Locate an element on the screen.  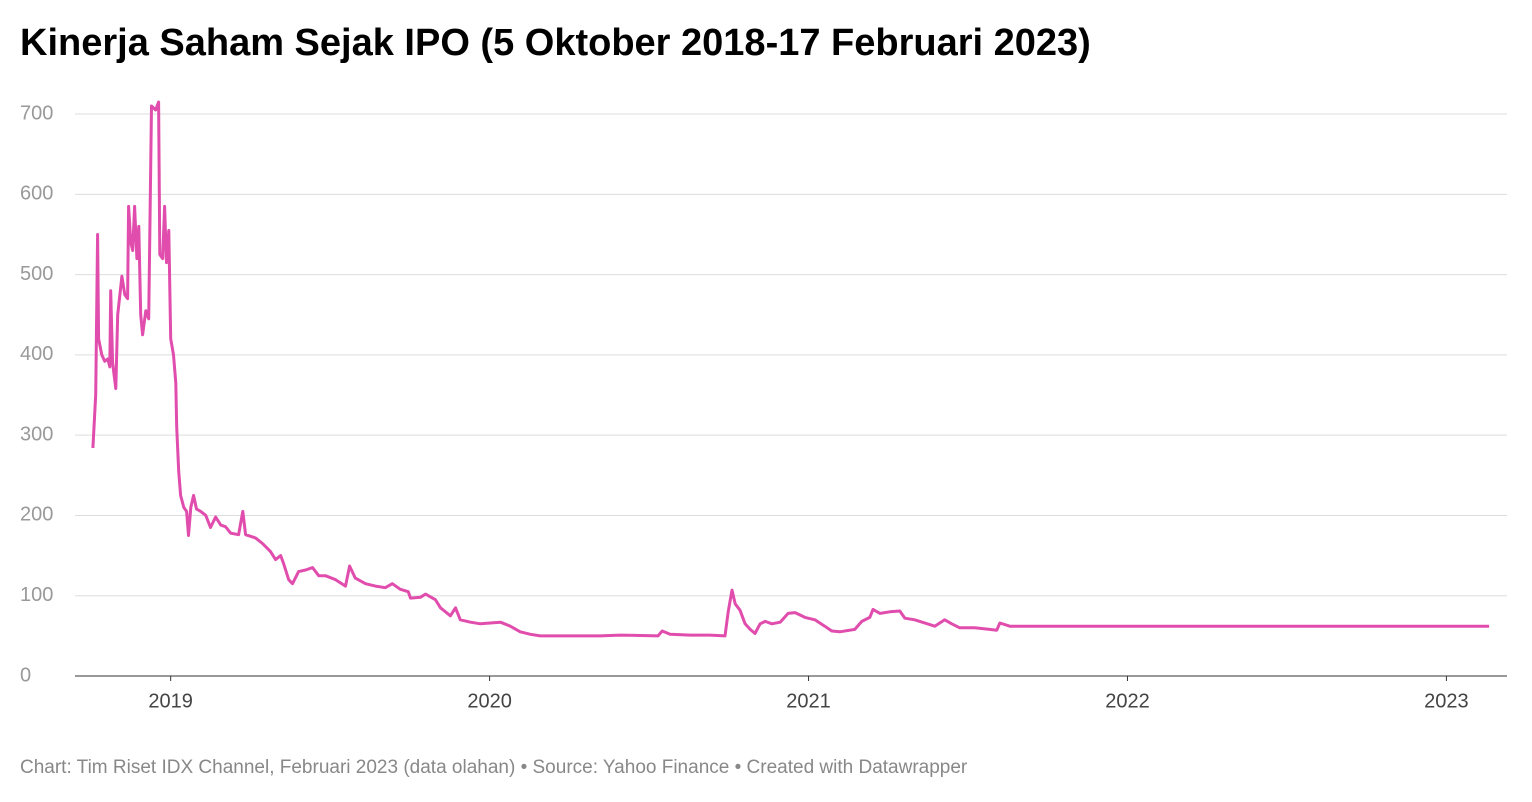
y-tick-label: 0 is located at coordinates (25, 675).